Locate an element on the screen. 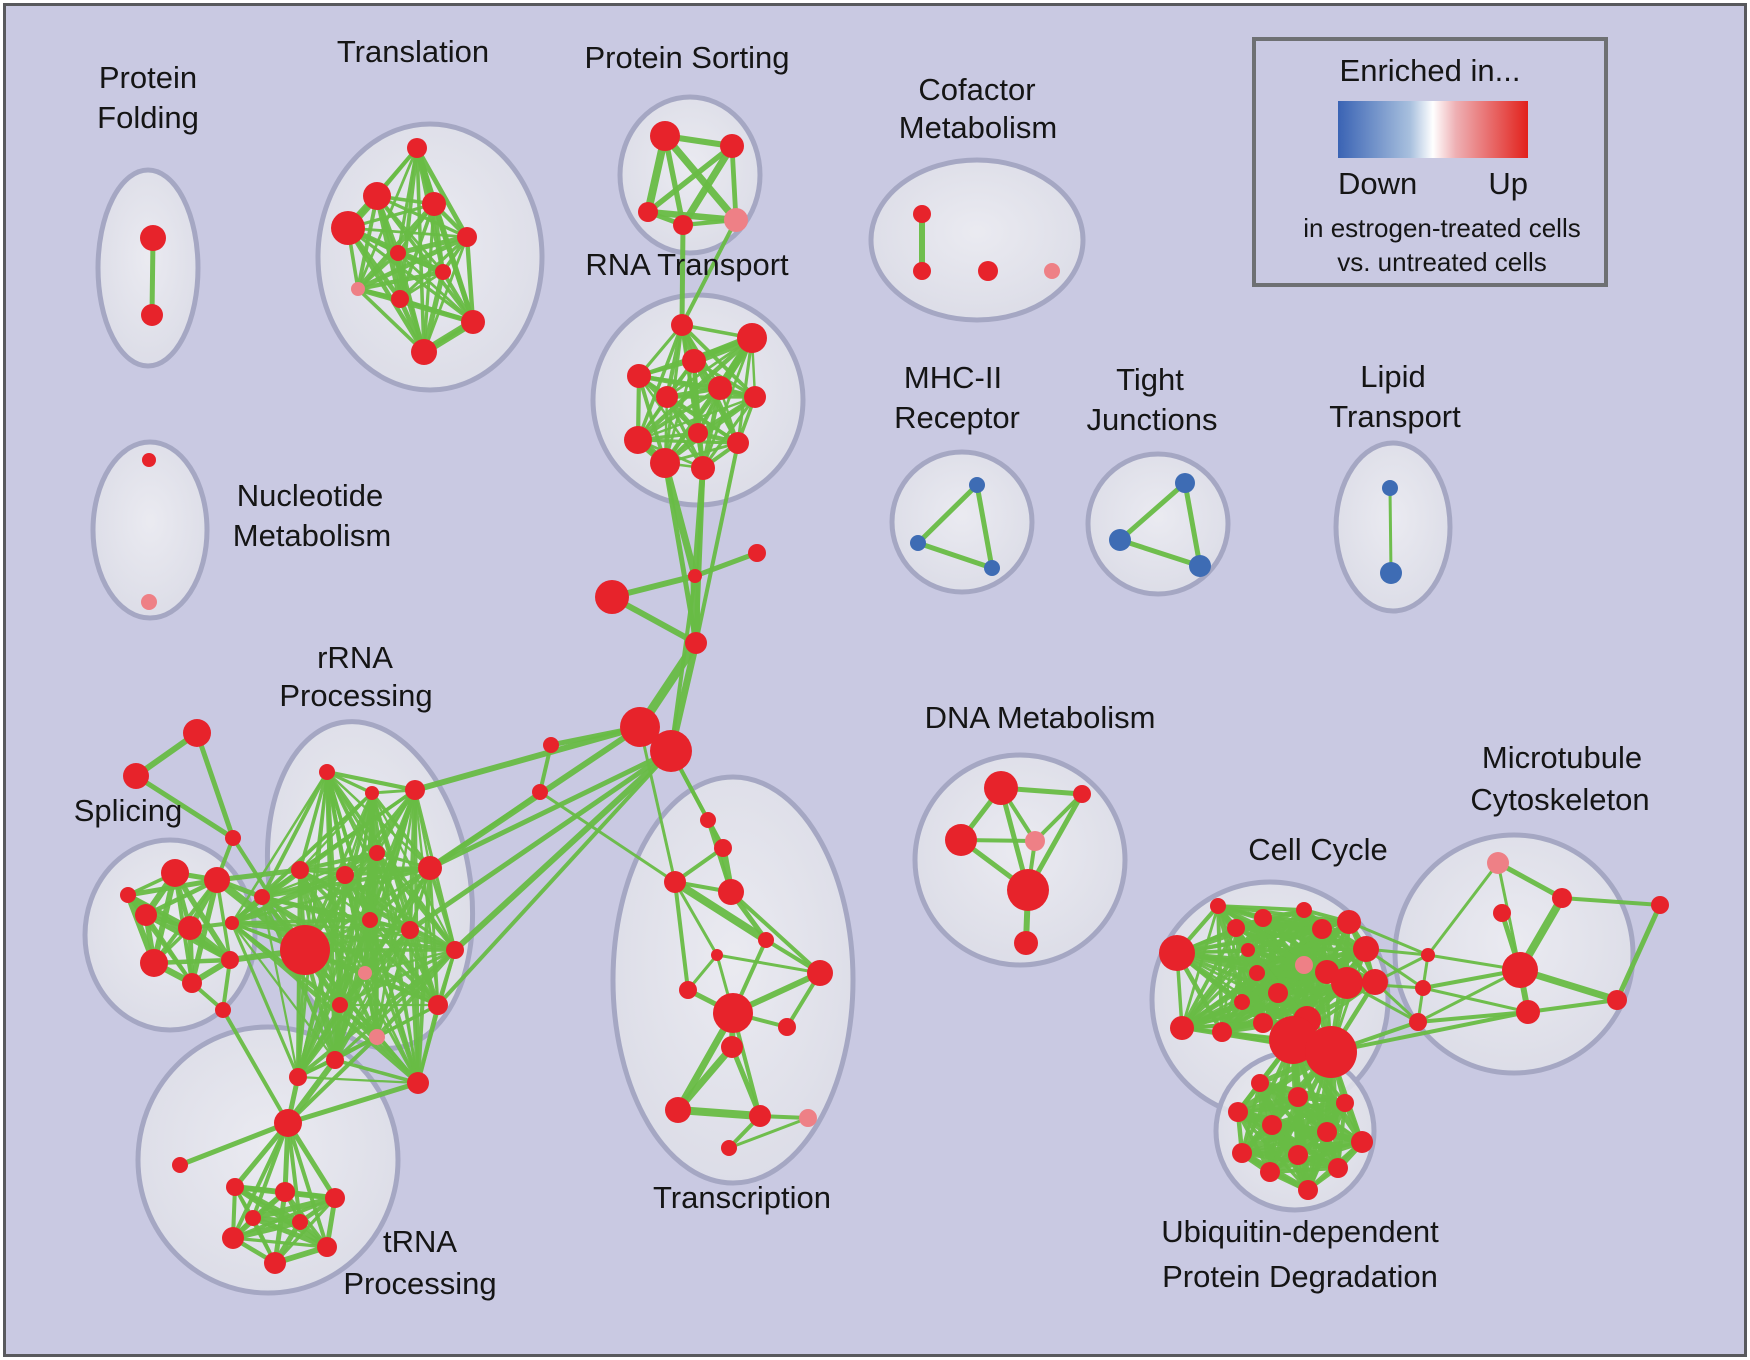  gene-set-node-rr10 is located at coordinates (377, 1037).